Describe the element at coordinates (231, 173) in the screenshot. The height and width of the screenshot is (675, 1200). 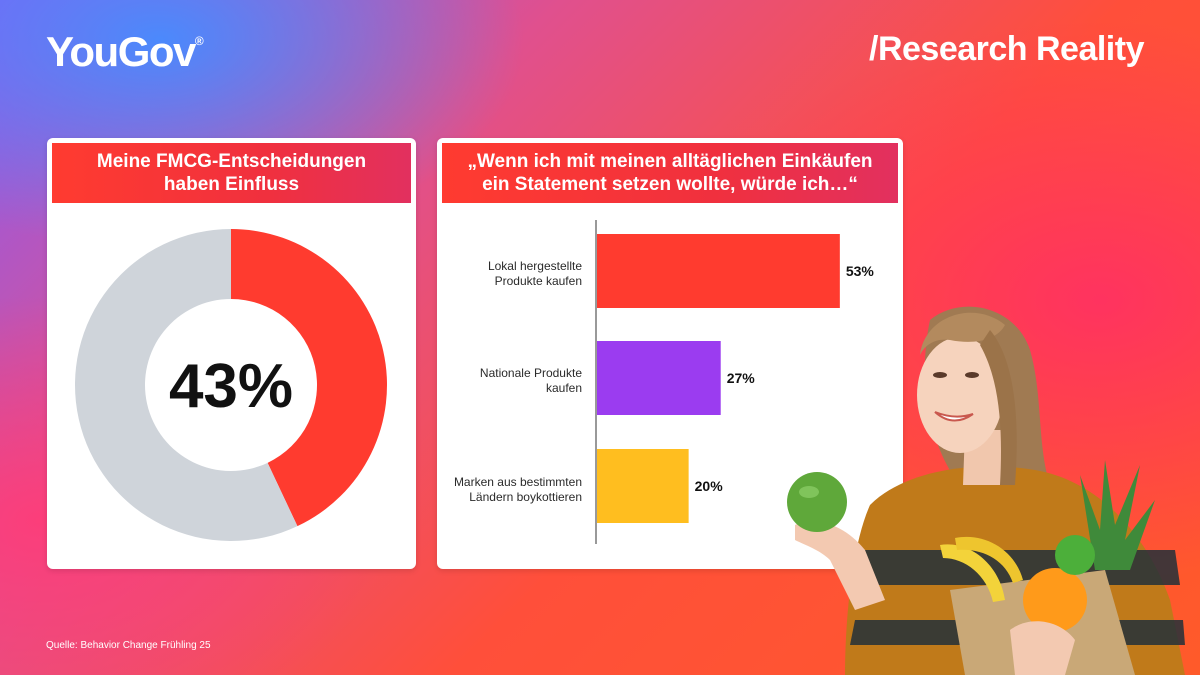
I see `donut-card-title: Meine FMCG-Entscheidungen haben Einfluss` at that location.